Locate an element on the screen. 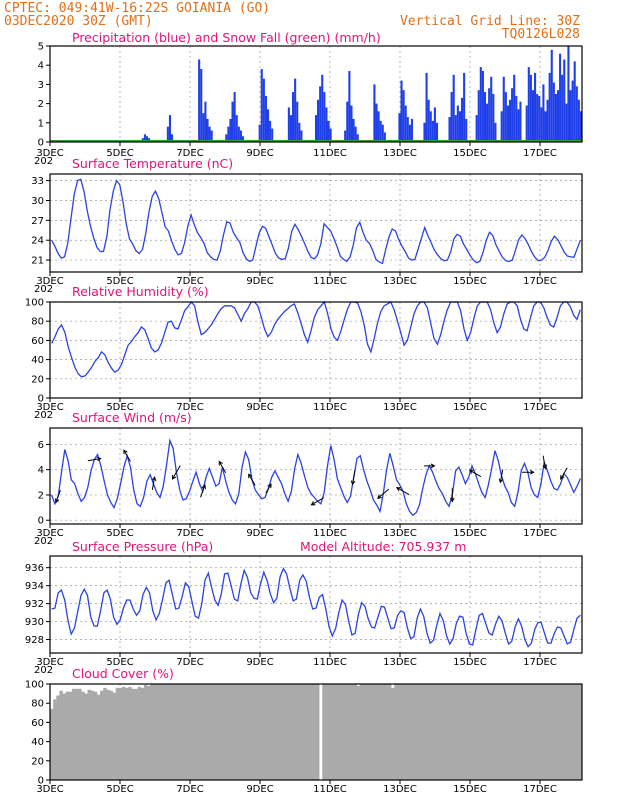 Image resolution: width=618 pixels, height=800 pixels. x-tick-label: 17DEC is located at coordinates (540, 281).